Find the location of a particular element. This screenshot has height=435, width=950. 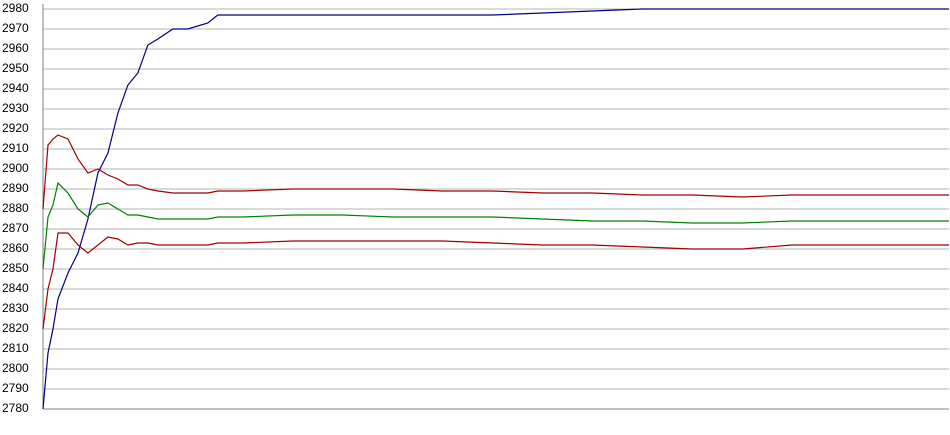

y-tick-label: 2850 is located at coordinates (15, 268).